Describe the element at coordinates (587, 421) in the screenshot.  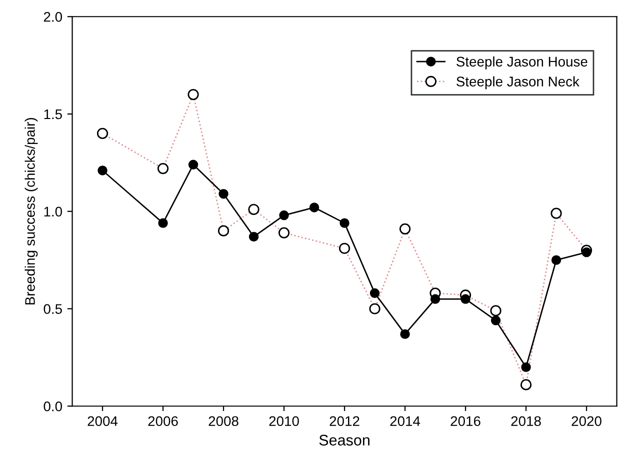
I see `x-tick-label: 2020` at that location.